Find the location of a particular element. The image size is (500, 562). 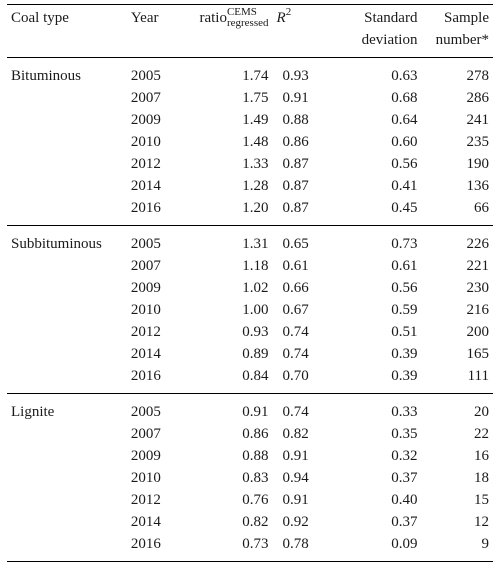

ratio-cell: 0.76 is located at coordinates (255, 500).